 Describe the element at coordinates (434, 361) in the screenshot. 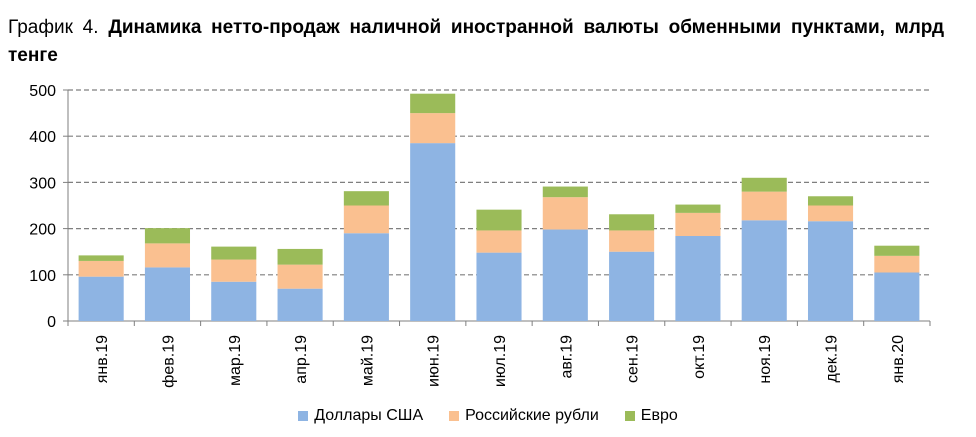

I see `x-tick-label: июн.19` at that location.